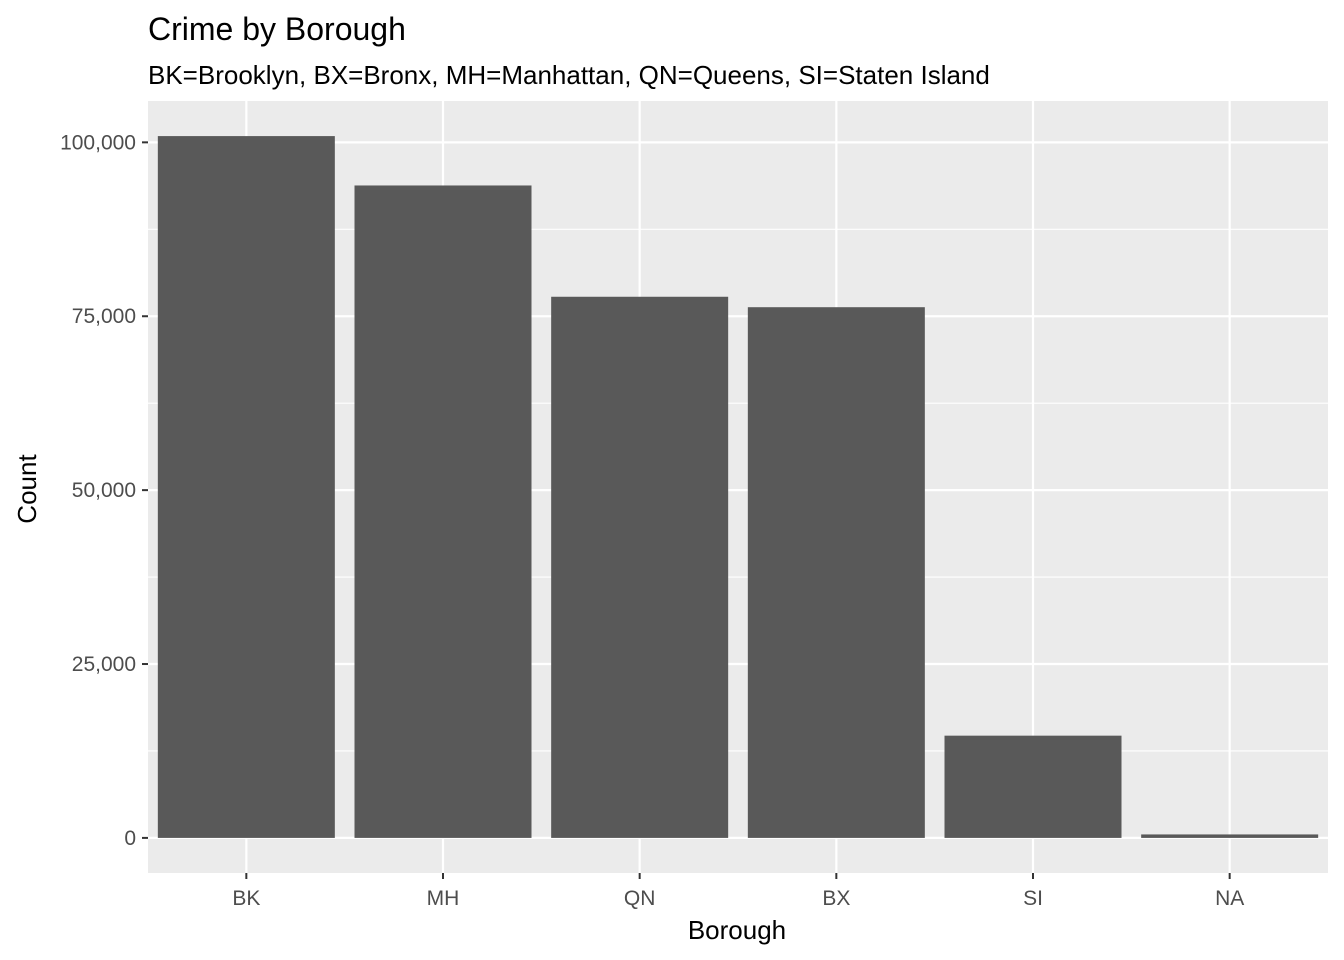 The image size is (1344, 960). I want to click on y-tick-label: 100,000, so click(98, 142).